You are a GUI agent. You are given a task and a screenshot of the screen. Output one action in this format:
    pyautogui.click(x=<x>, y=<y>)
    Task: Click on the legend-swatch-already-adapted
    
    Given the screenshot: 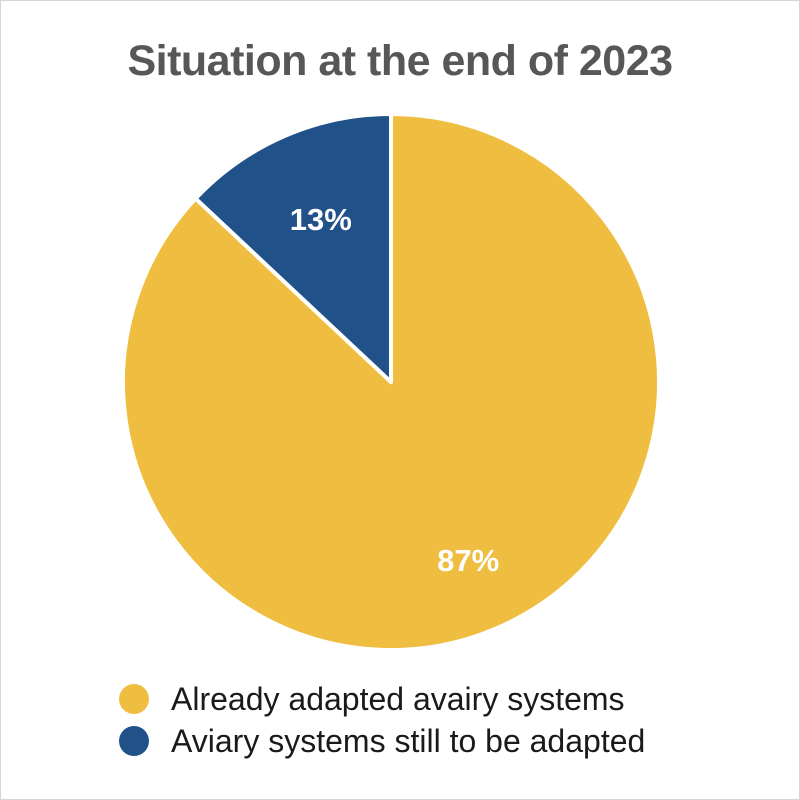 What is the action you would take?
    pyautogui.click(x=134, y=699)
    